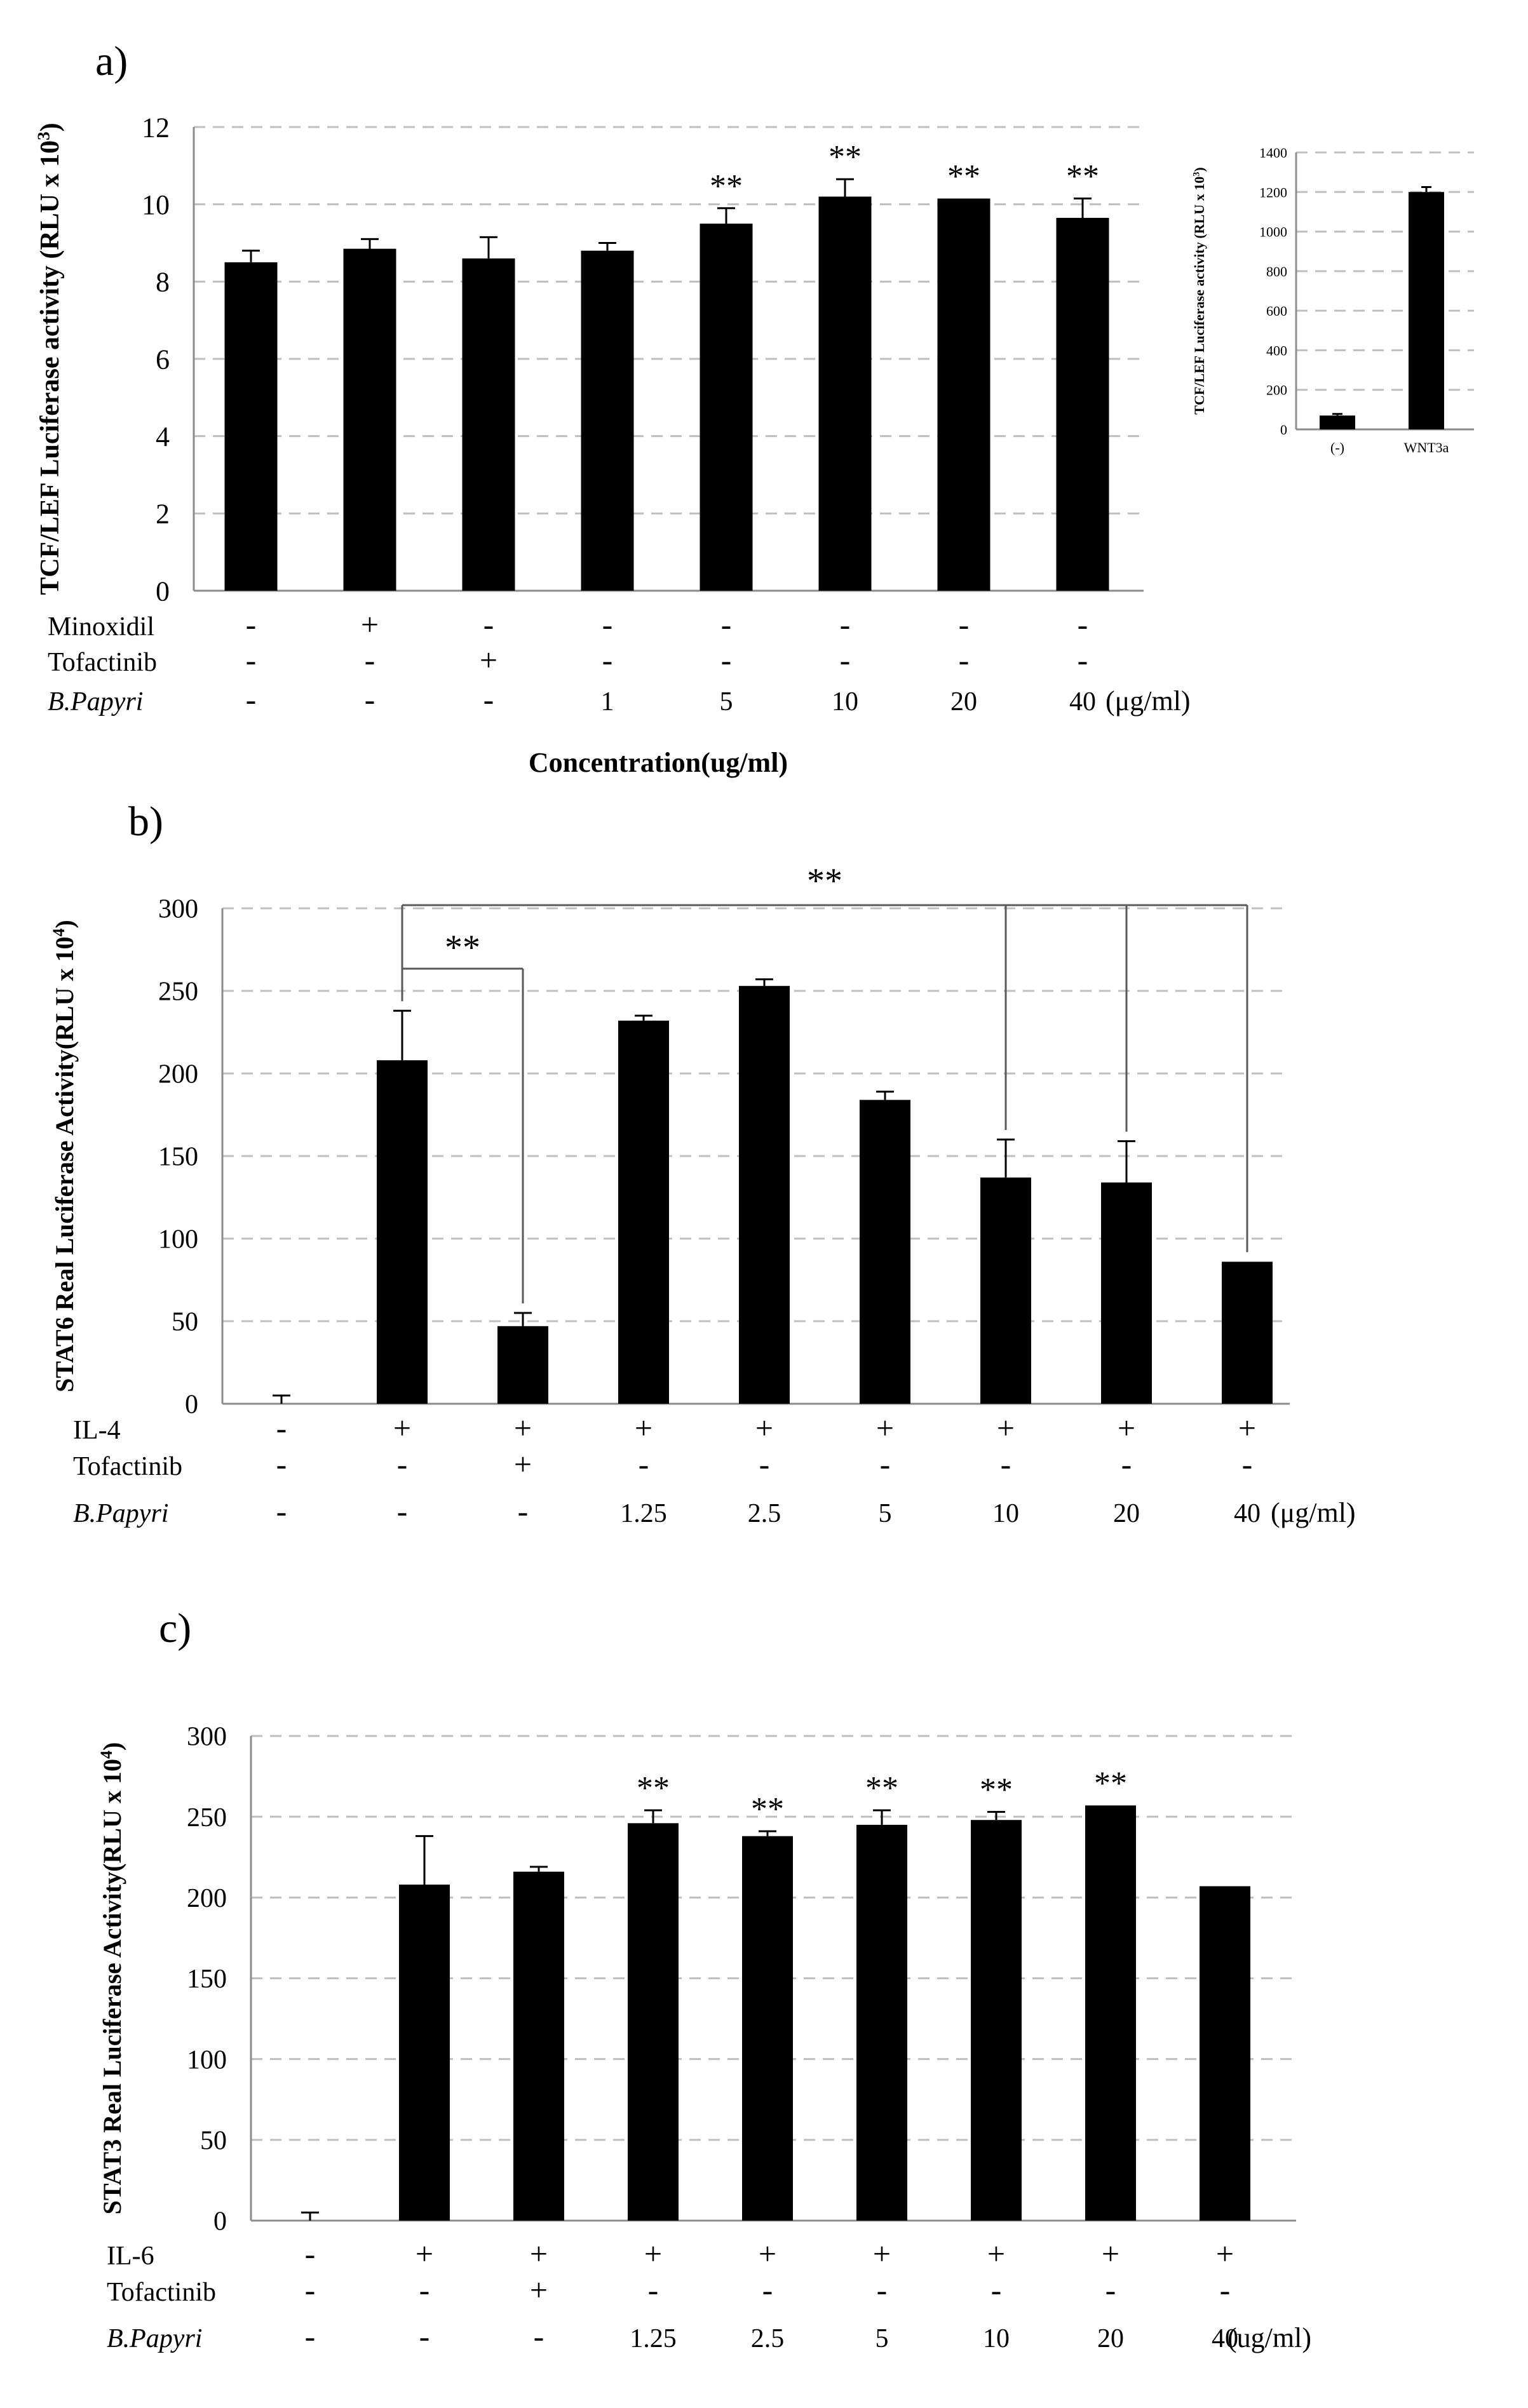 The image size is (1528, 2408). What do you see at coordinates (1196, 174) in the screenshot?
I see `y-axis-label-sup: 3` at bounding box center [1196, 174].